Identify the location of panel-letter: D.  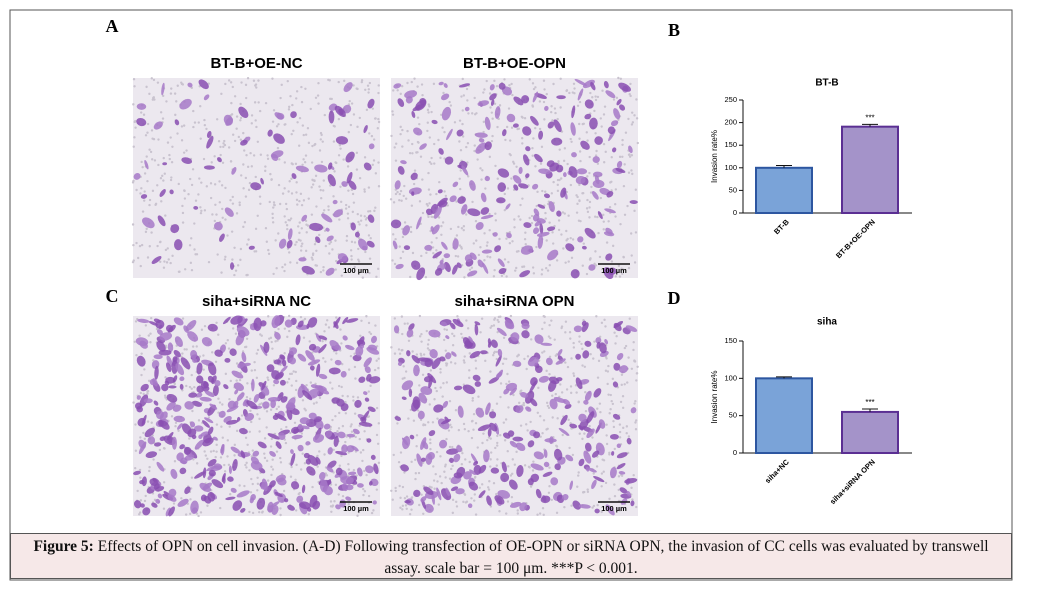
(674, 298).